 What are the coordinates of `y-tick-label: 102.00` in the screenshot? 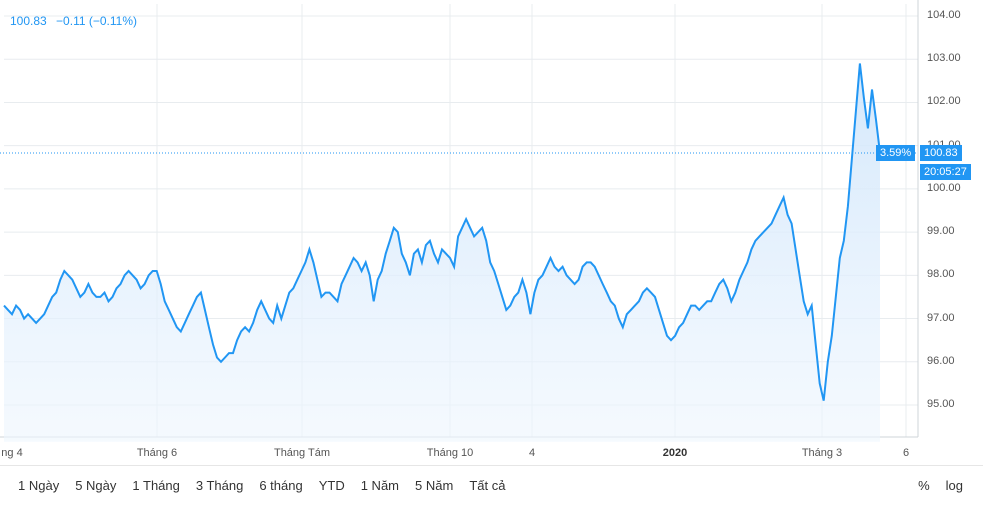 It's located at (944, 101).